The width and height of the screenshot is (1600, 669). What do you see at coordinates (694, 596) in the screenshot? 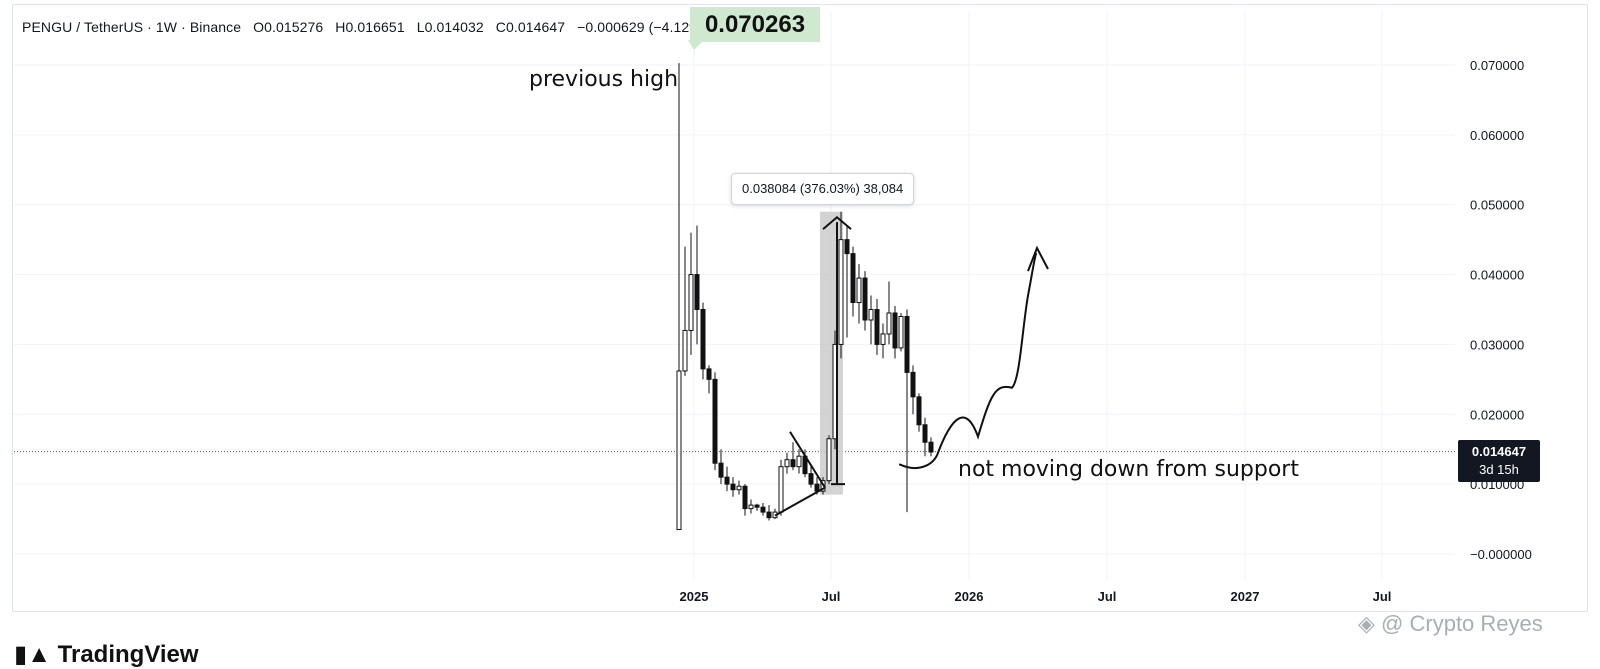
I see `x-tick-label: 2025` at bounding box center [694, 596].